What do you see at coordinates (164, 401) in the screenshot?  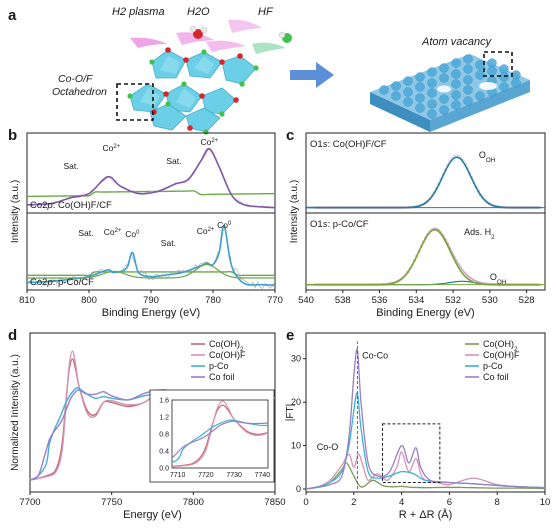 I see `d-inset-y-tick: 1.6` at bounding box center [164, 401].